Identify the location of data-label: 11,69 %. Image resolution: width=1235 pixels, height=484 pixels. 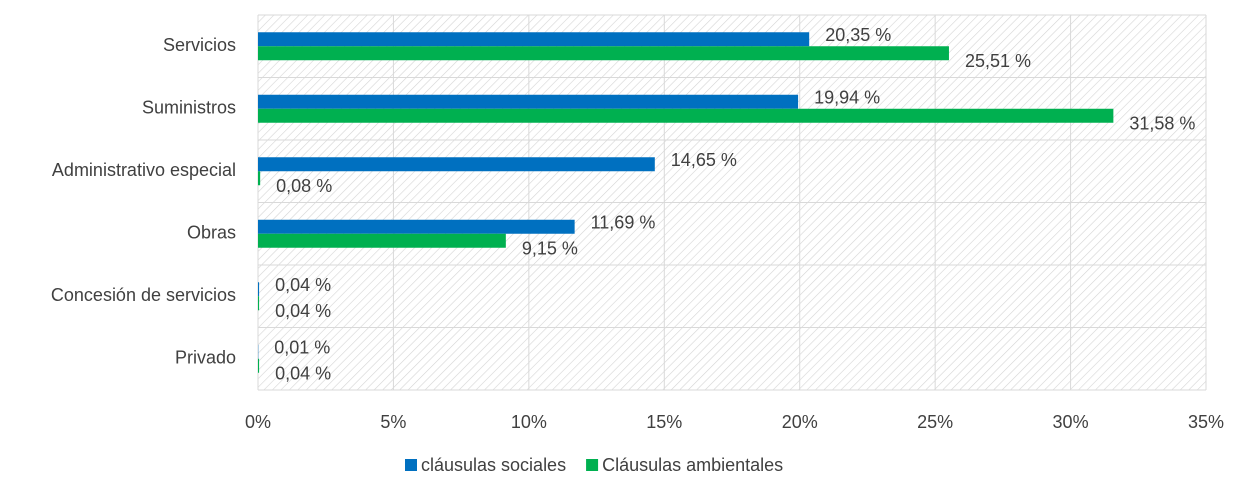
(623, 223).